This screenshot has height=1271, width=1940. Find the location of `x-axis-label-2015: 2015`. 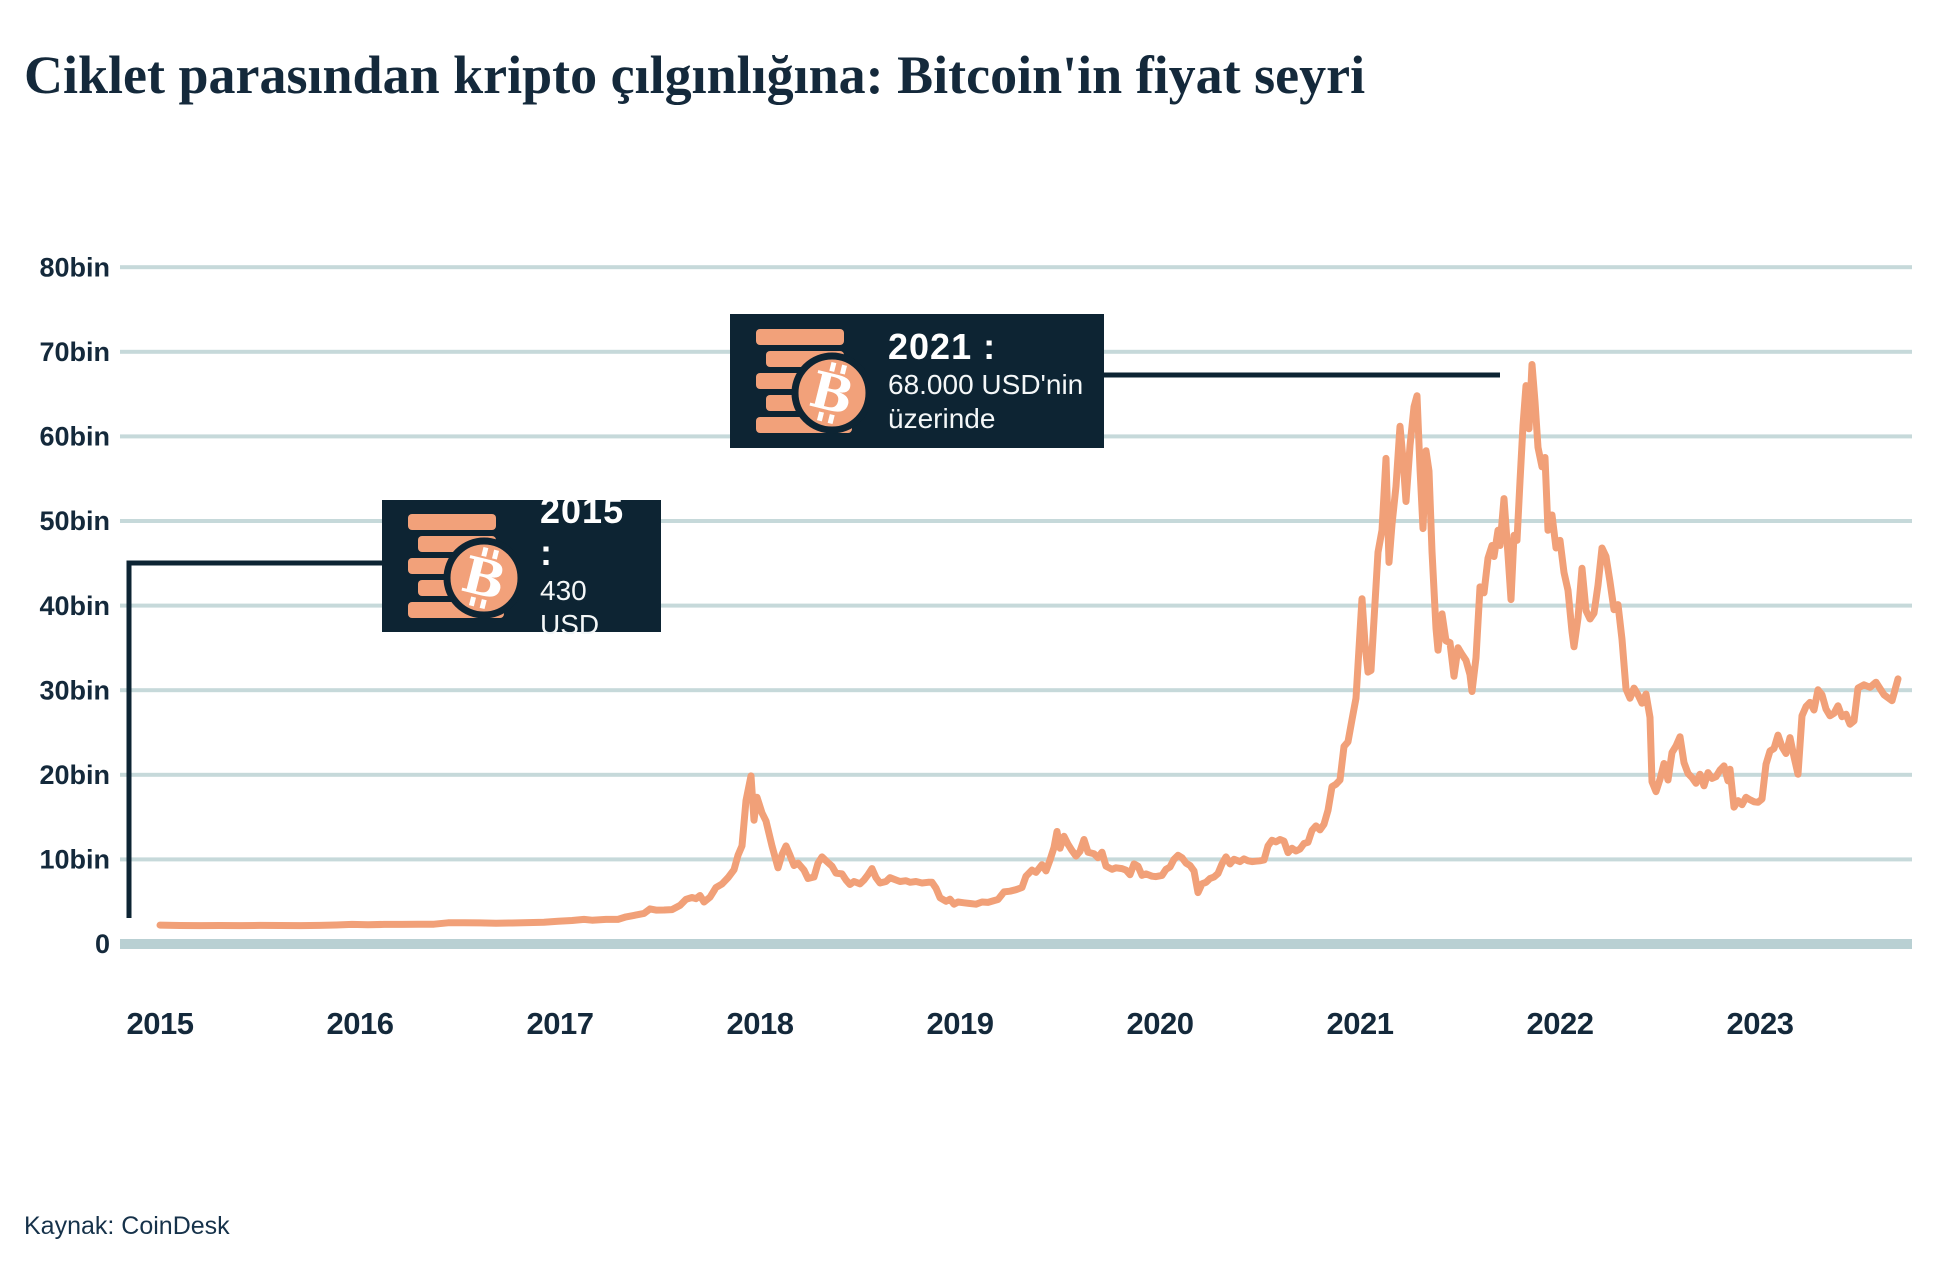

x-axis-label-2015: 2015 is located at coordinates (160, 1023).